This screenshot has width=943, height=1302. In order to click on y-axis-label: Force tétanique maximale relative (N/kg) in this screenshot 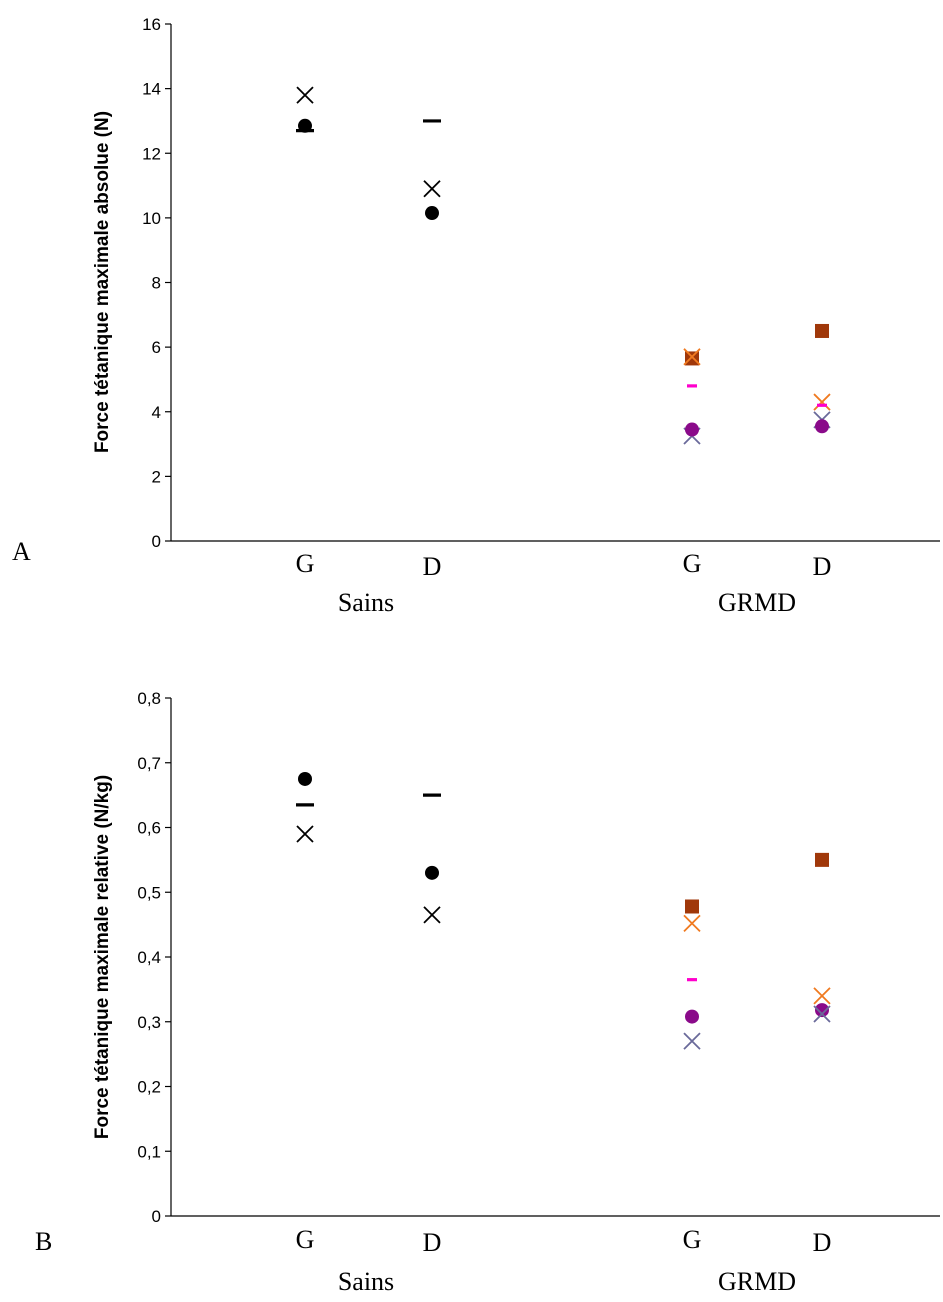, I will do `click(102, 957)`.